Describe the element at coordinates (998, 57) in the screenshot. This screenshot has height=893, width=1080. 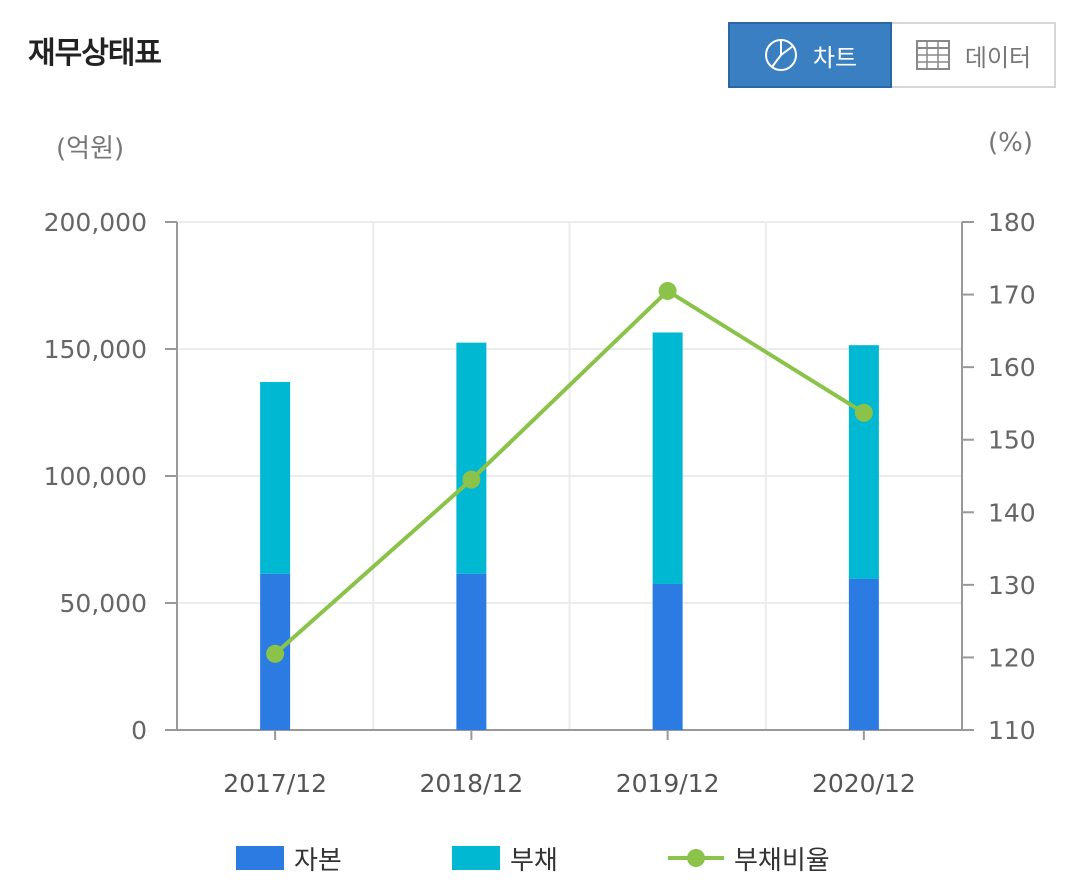
I see `data-view-label: 데이터` at that location.